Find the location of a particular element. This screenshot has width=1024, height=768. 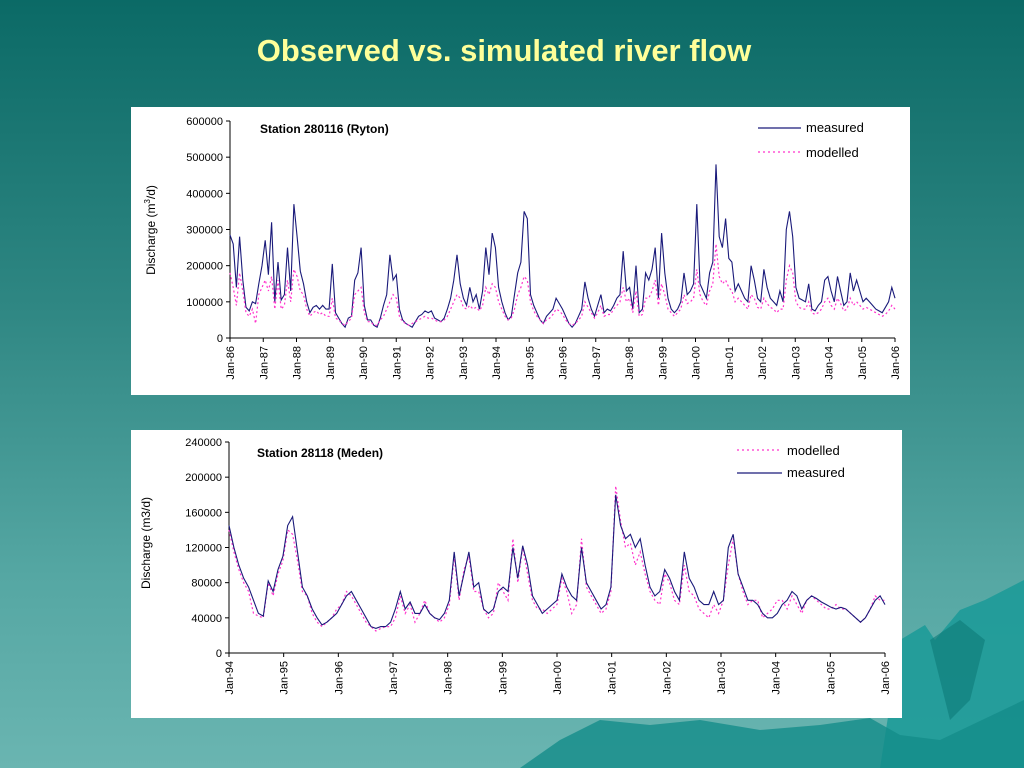

y-tick-label: 400000 is located at coordinates (204, 194).